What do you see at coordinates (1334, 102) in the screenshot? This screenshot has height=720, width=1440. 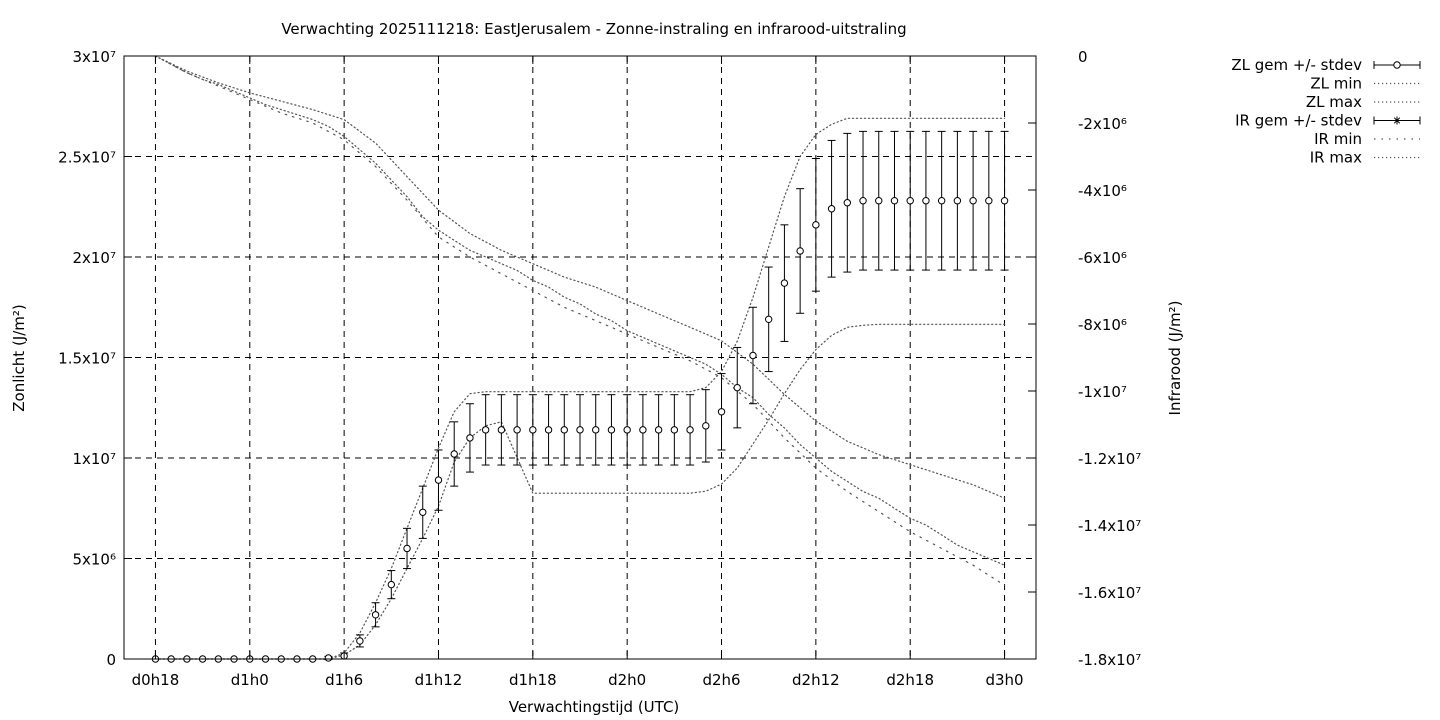 I see `legend-label: ZL max` at bounding box center [1334, 102].